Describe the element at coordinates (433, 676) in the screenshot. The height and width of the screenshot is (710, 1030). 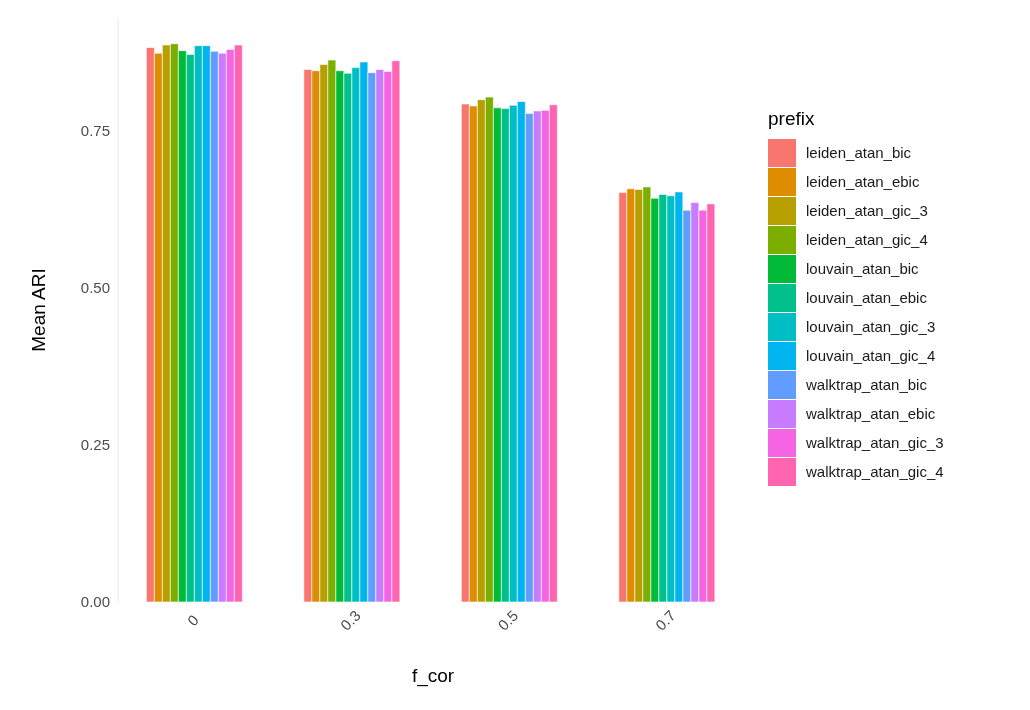
I see `x-axis-title: f_cor` at that location.